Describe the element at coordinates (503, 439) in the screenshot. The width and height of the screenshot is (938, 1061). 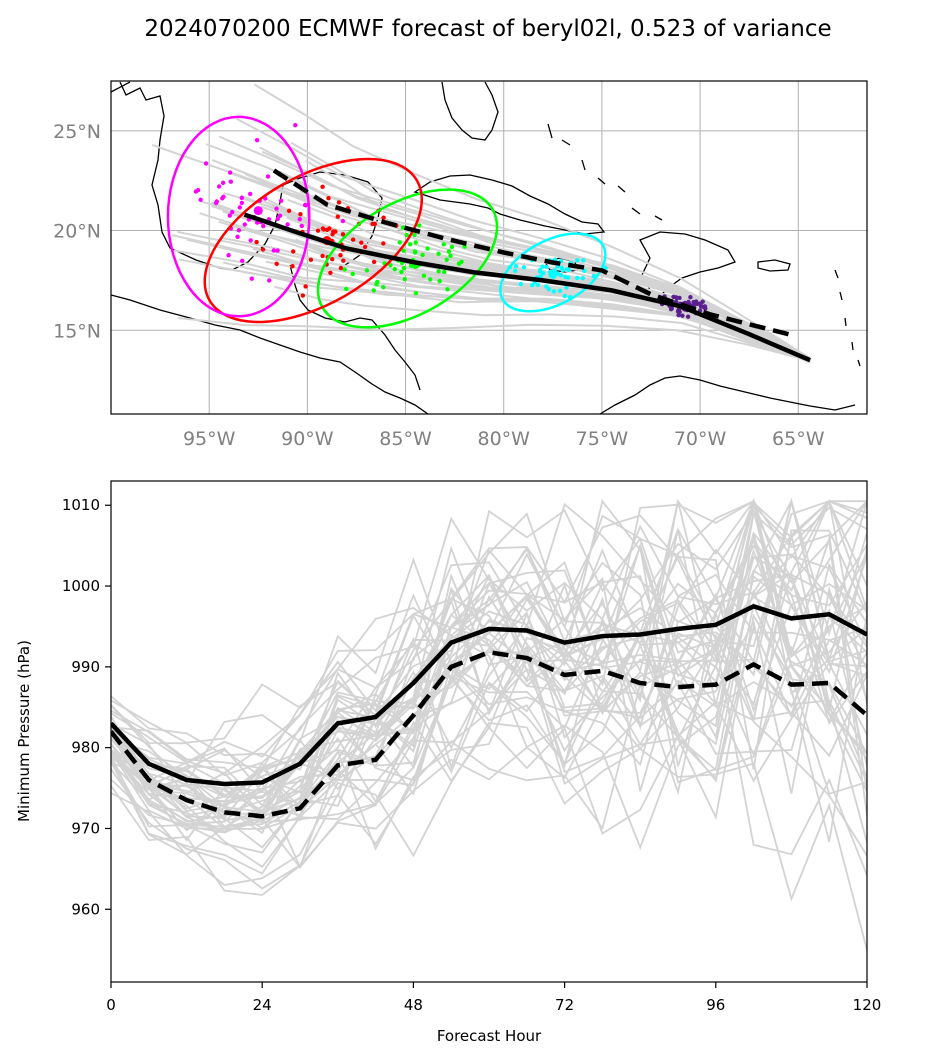
I see `map-x-tick-label: 80°W` at that location.